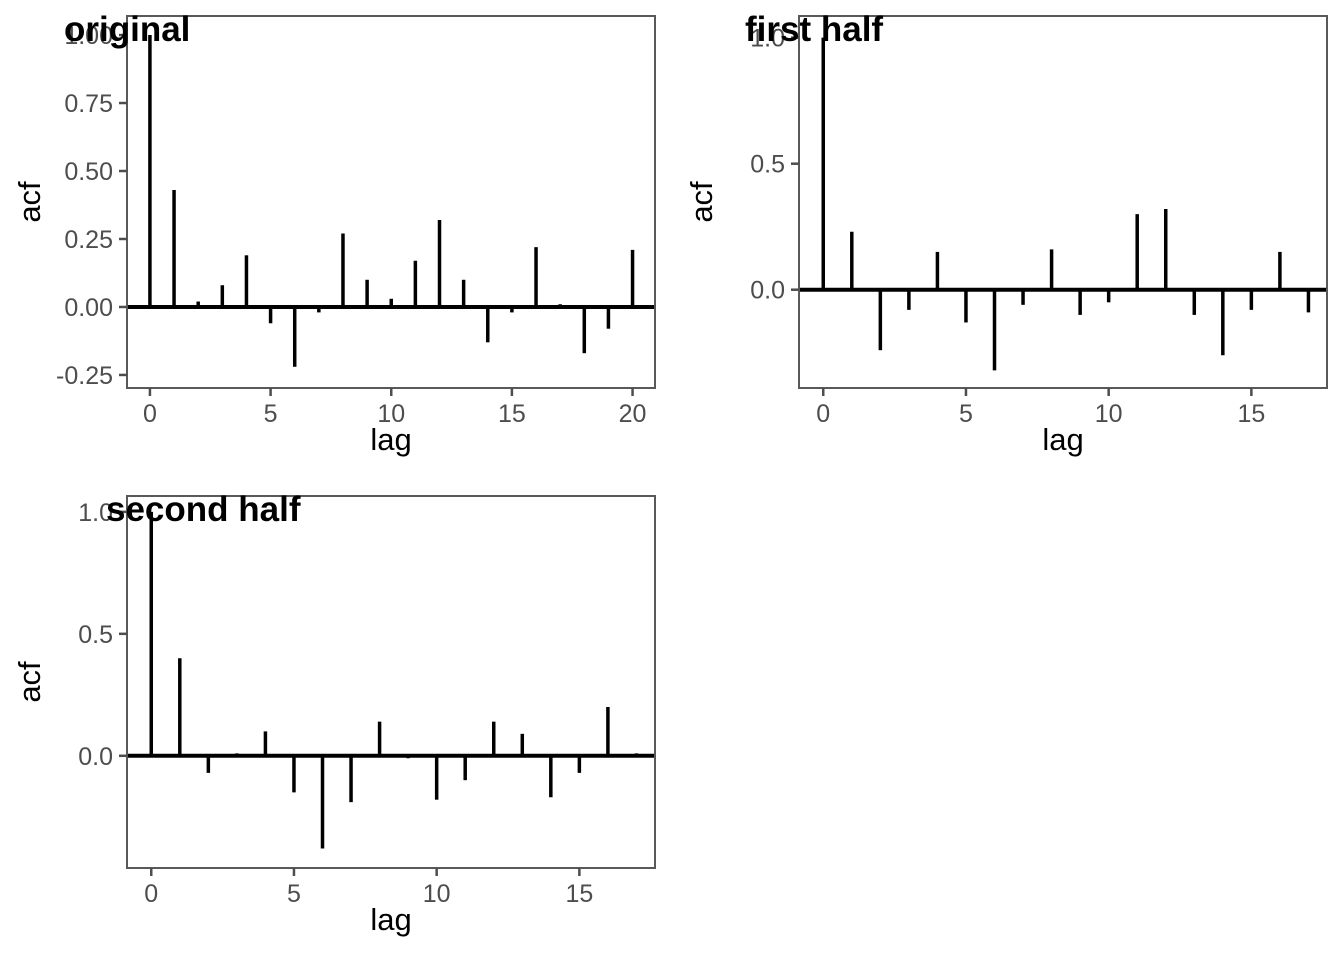  I want to click on y-tick-label: 0.00, so click(88, 308).